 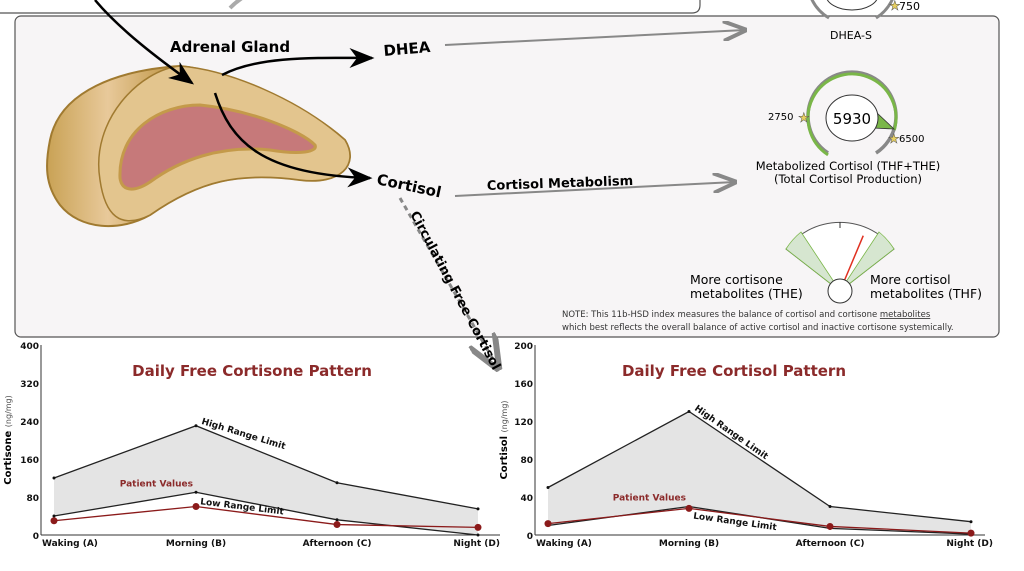 I want to click on dhea-s-title: DHEA-S, so click(x=851, y=35).